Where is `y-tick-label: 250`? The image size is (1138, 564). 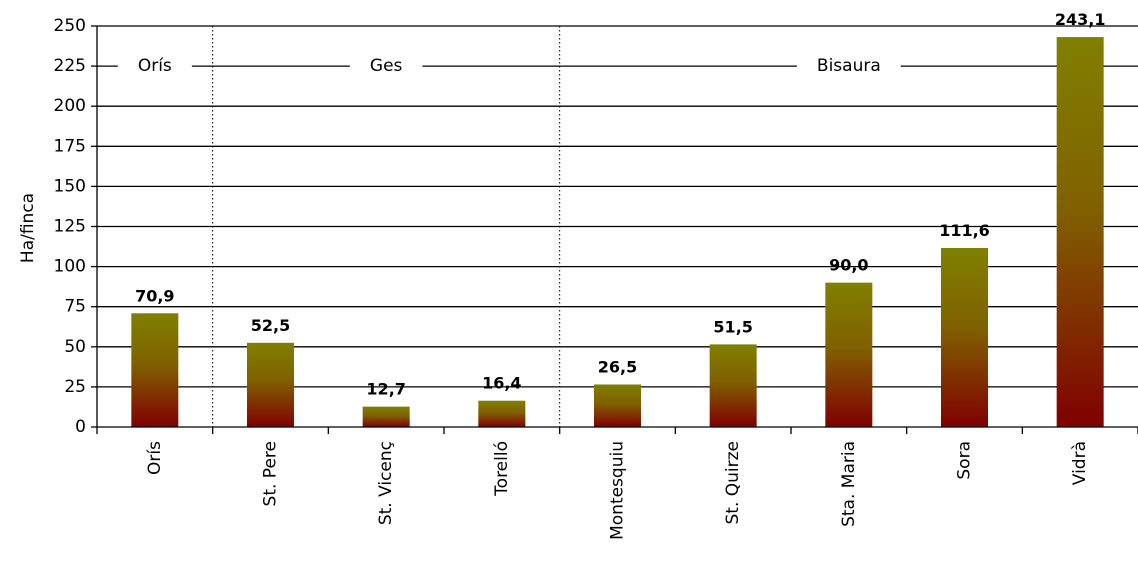
y-tick-label: 250 is located at coordinates (70, 26).